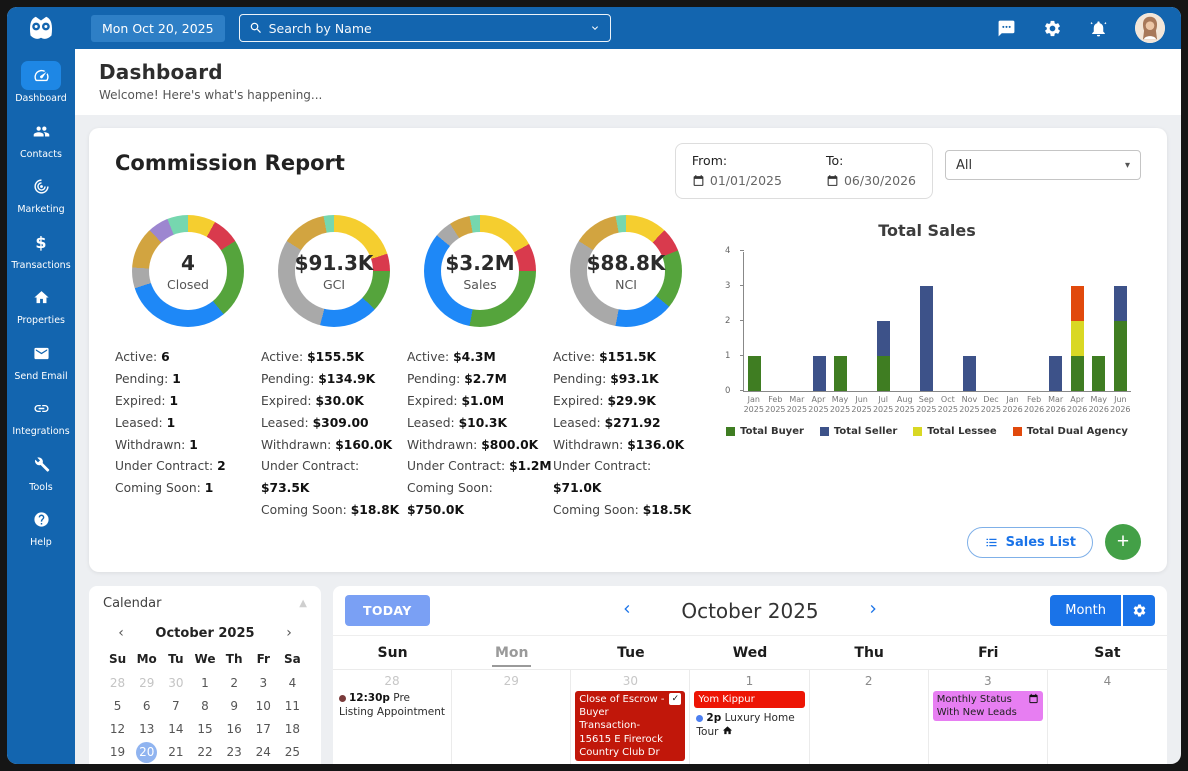  I want to click on sidebar-item-contacts: Contacts, so click(41, 138).